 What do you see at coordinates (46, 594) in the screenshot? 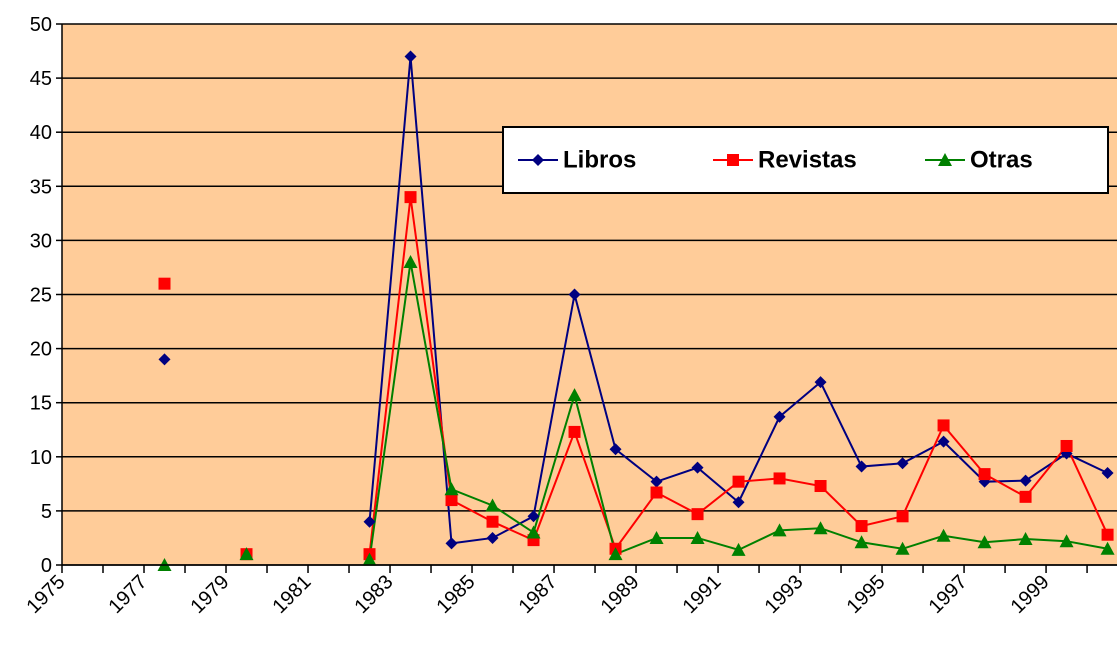
I see `x-tick-label: 1975` at bounding box center [46, 594].